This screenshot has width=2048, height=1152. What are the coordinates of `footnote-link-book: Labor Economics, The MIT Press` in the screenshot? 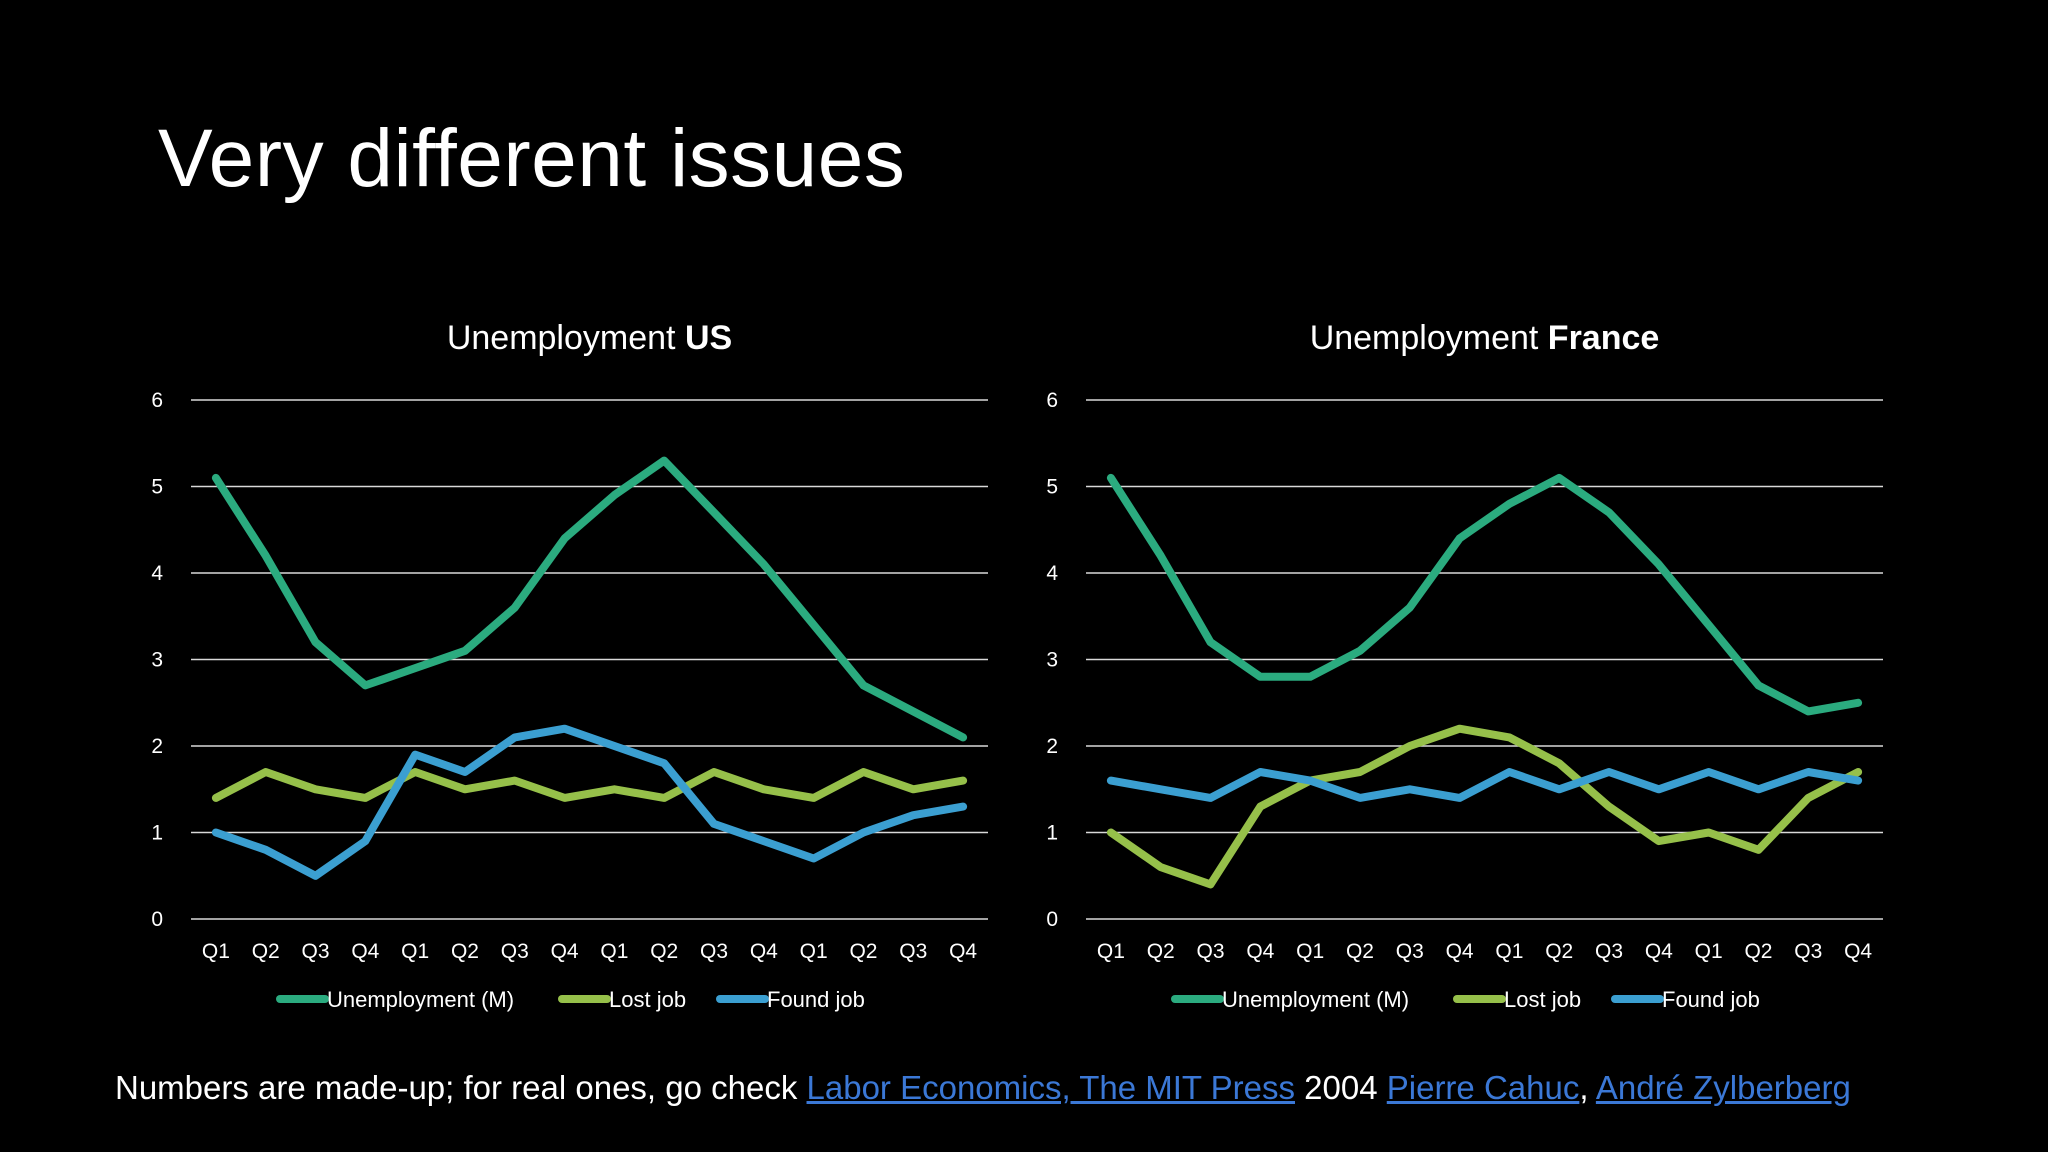 It's located at (1050, 1087).